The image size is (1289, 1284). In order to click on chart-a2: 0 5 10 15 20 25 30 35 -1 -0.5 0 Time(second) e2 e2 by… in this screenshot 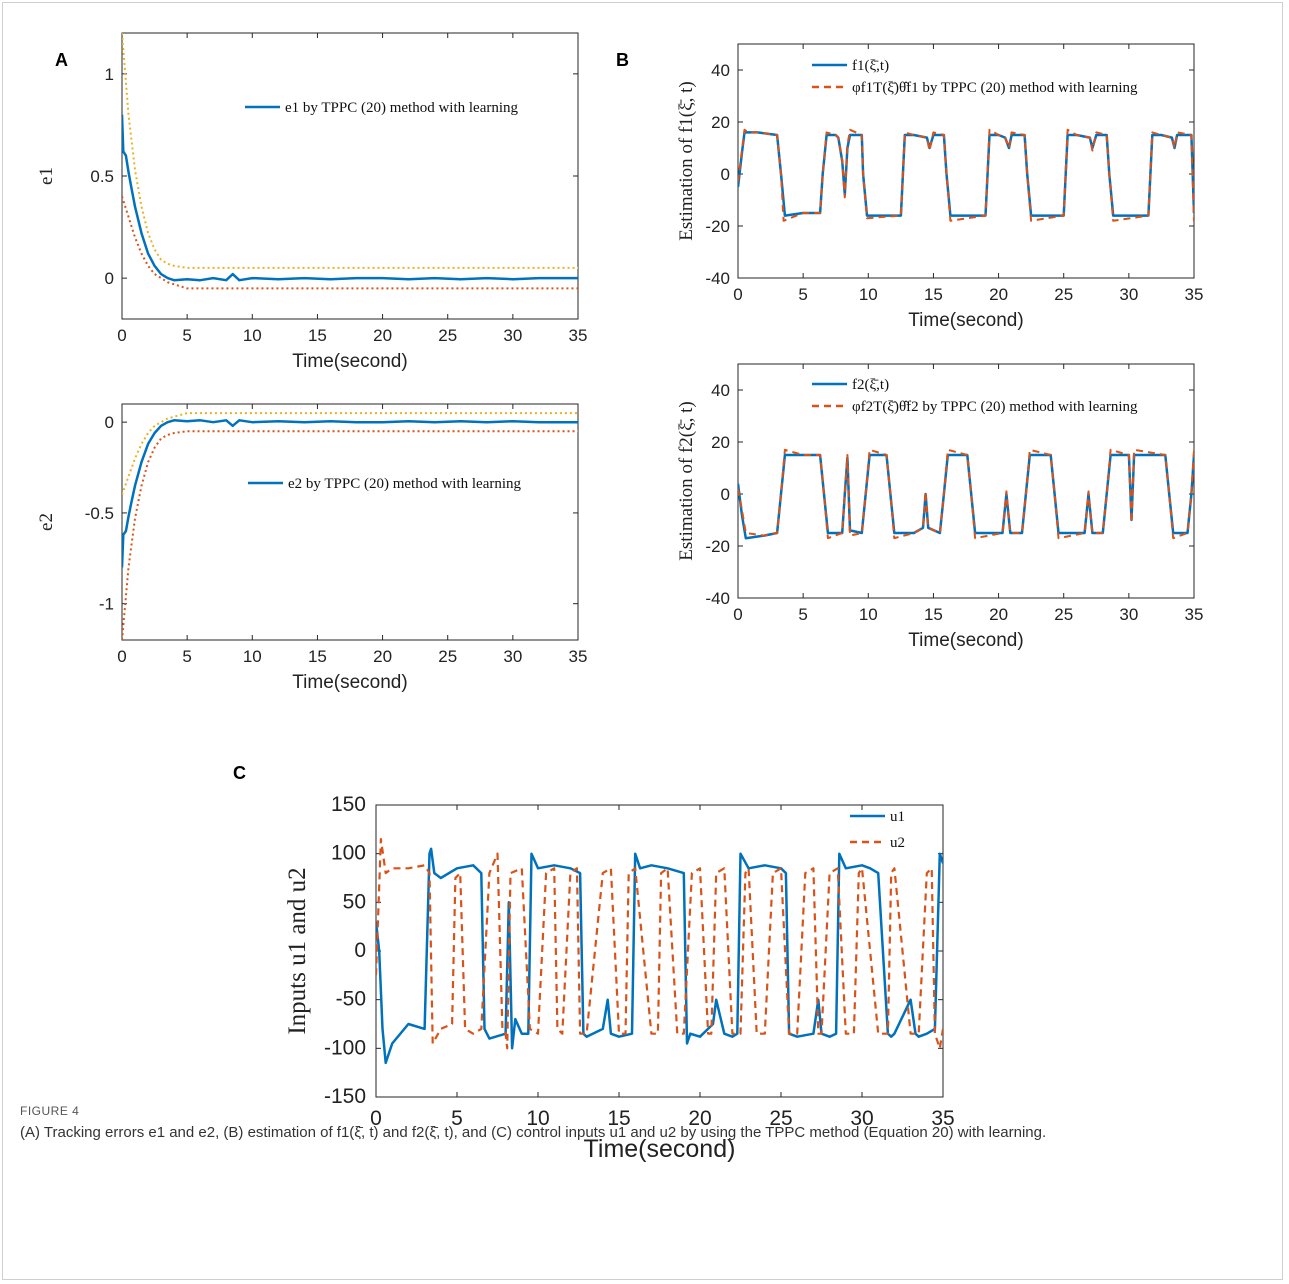, I will do `click(312, 548)`.